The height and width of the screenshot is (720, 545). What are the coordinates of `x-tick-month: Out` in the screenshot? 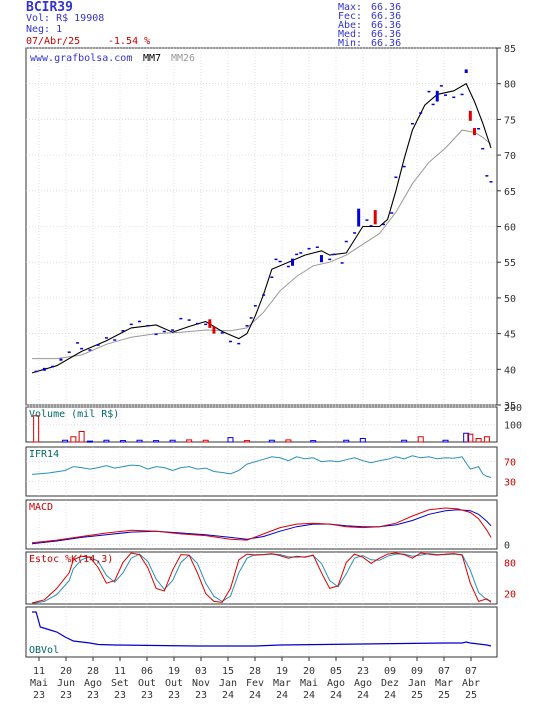 It's located at (147, 683).